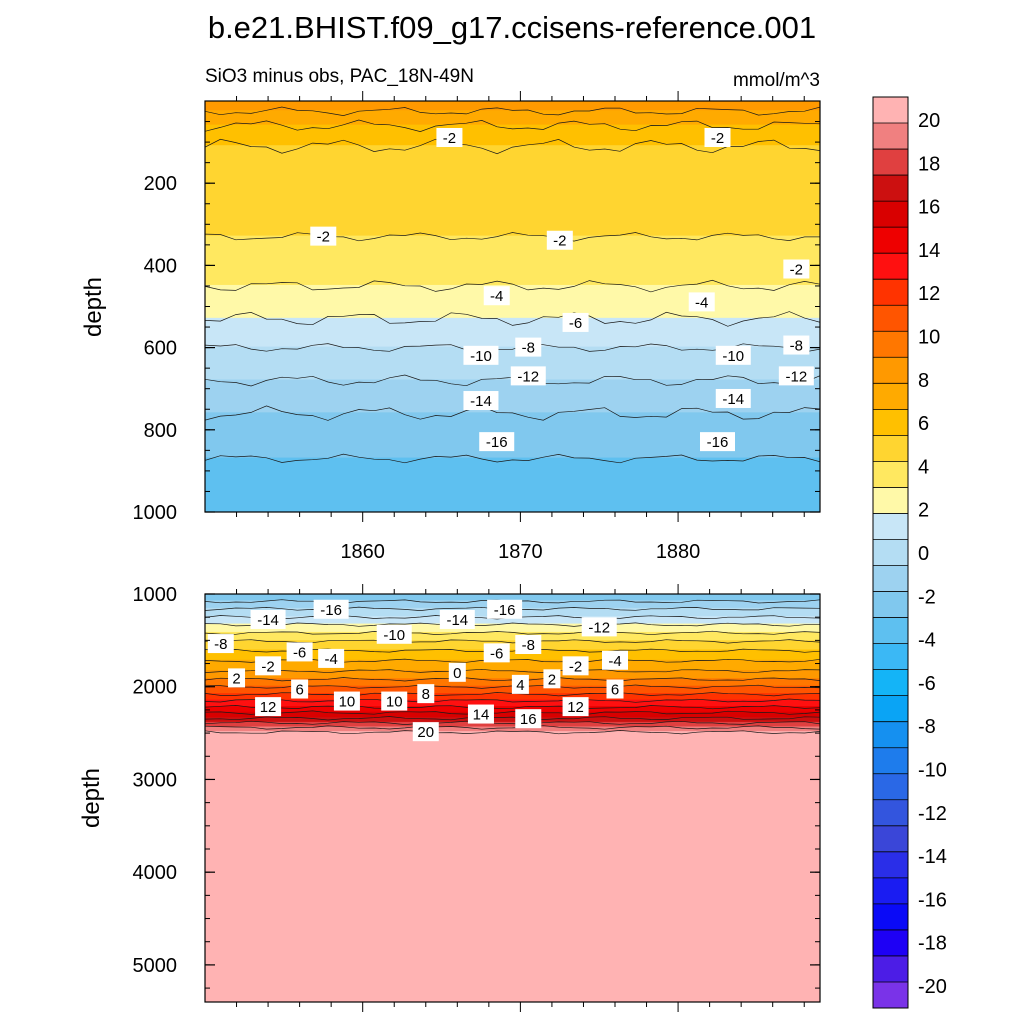  What do you see at coordinates (93, 307) in the screenshot?
I see `upper-y-axis-label: depth` at bounding box center [93, 307].